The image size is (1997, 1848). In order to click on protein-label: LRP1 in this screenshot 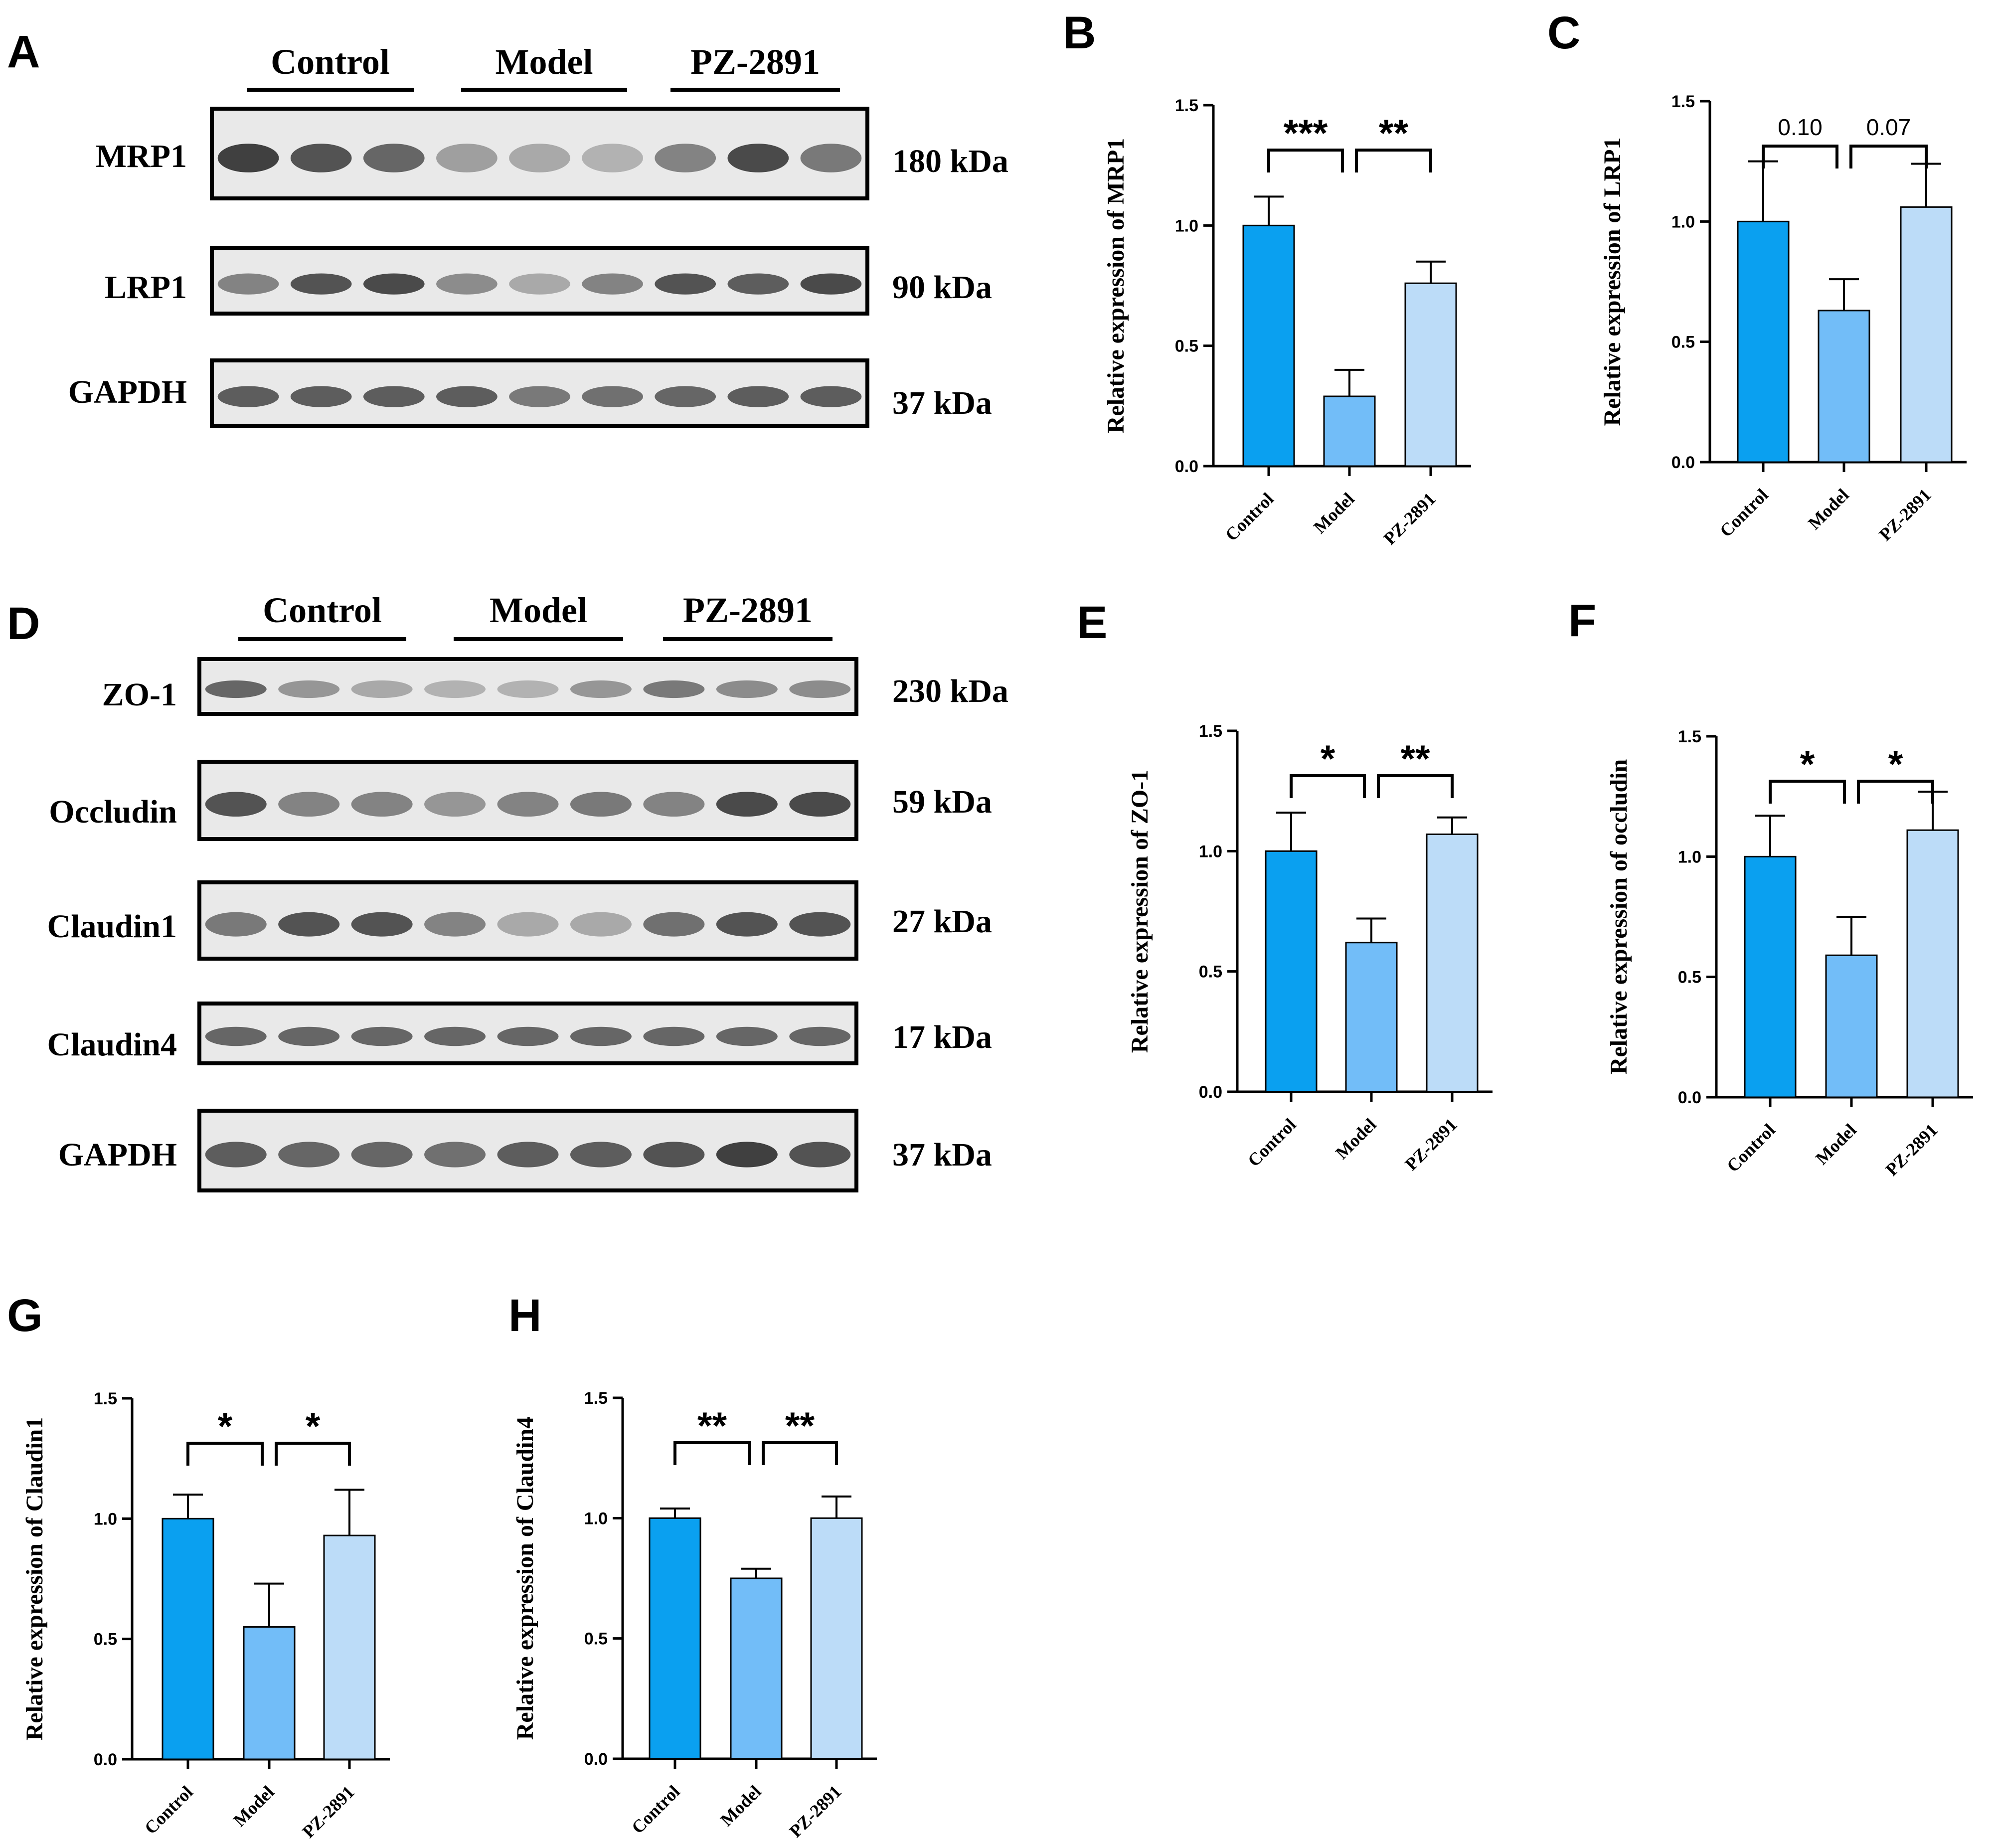, I will do `click(146, 287)`.